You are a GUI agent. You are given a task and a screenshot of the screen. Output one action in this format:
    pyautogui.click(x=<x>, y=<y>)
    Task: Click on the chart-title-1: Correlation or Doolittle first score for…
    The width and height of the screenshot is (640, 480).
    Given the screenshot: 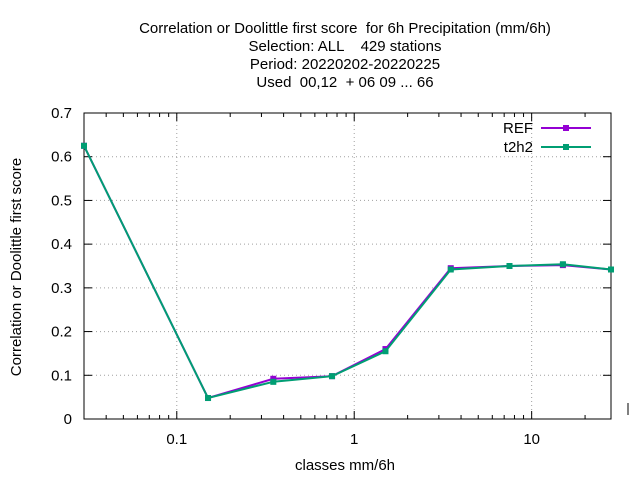 What is the action you would take?
    pyautogui.click(x=345, y=28)
    